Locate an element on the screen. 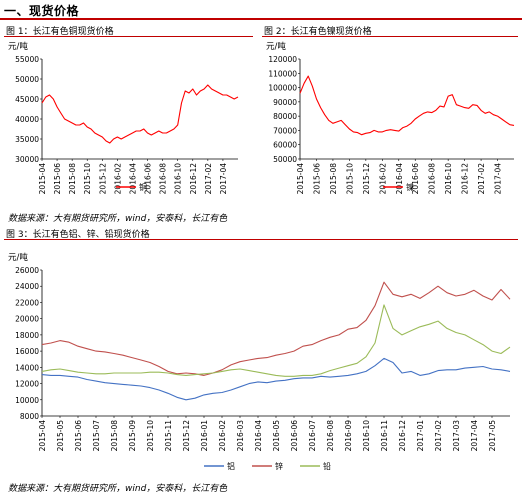 This screenshot has height=497, width=522. x-tick-label: 2015-09 is located at coordinates (132, 436).